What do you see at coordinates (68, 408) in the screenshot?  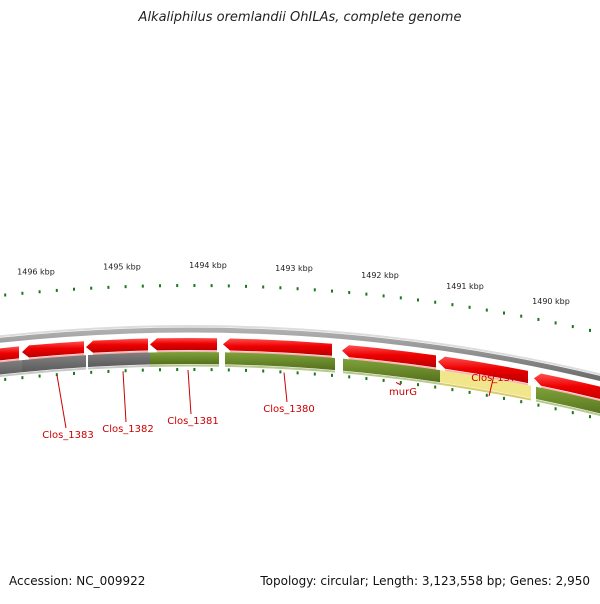 I see `gene-label-clos-1383: Clos_1383` at bounding box center [68, 408].